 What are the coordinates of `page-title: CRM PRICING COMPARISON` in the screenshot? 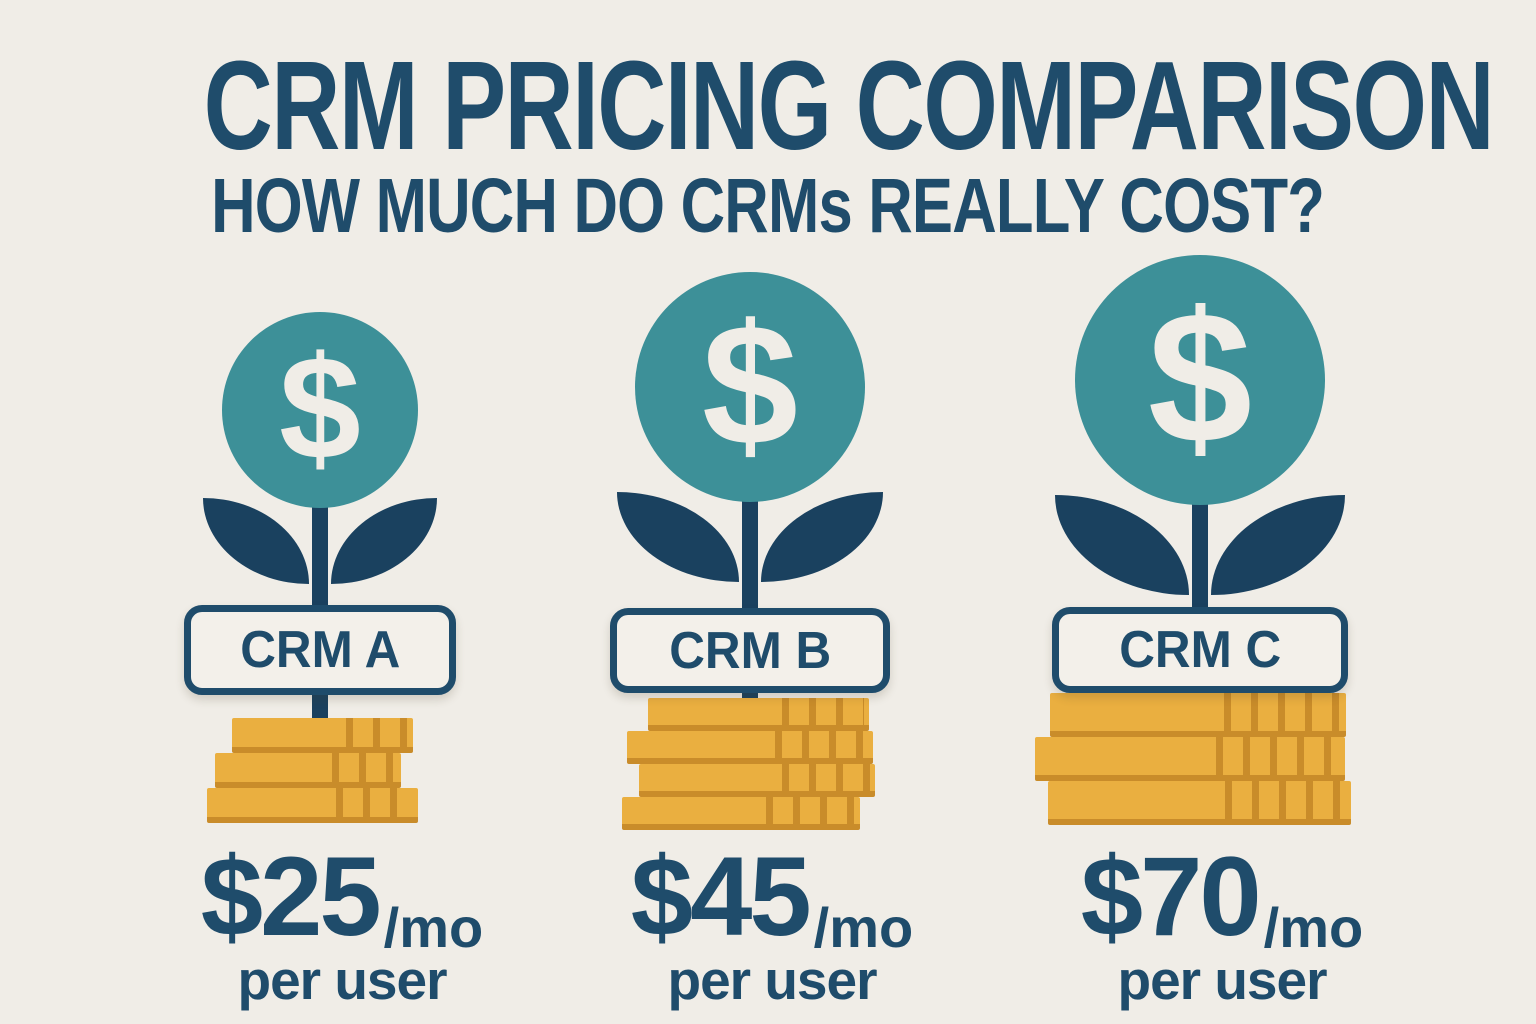 It's located at (768, 105).